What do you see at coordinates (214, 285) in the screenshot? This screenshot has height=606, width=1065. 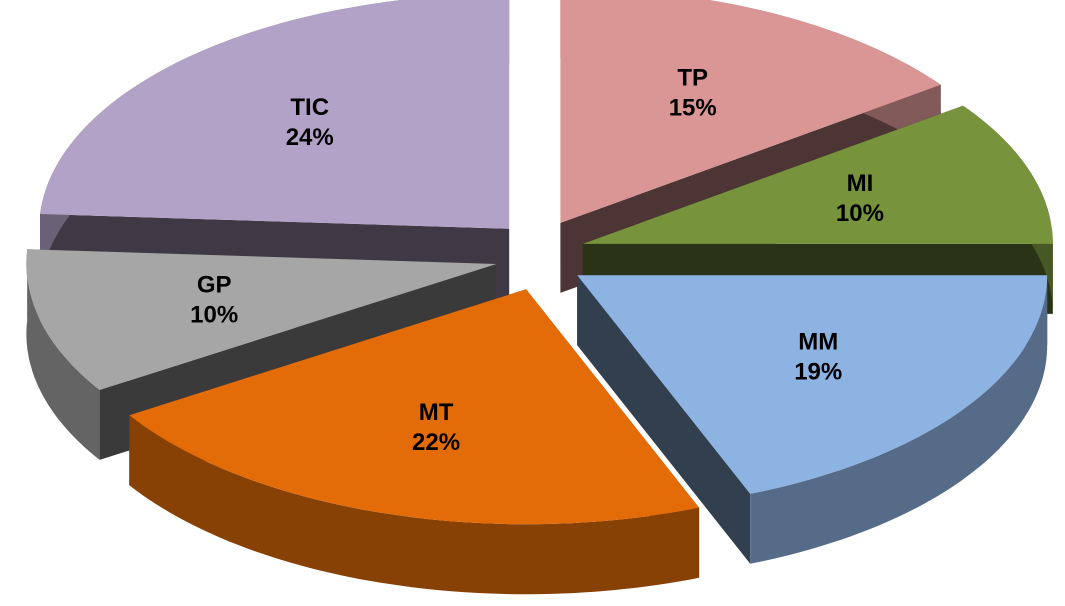 I see `slice-label: GP` at bounding box center [214, 285].